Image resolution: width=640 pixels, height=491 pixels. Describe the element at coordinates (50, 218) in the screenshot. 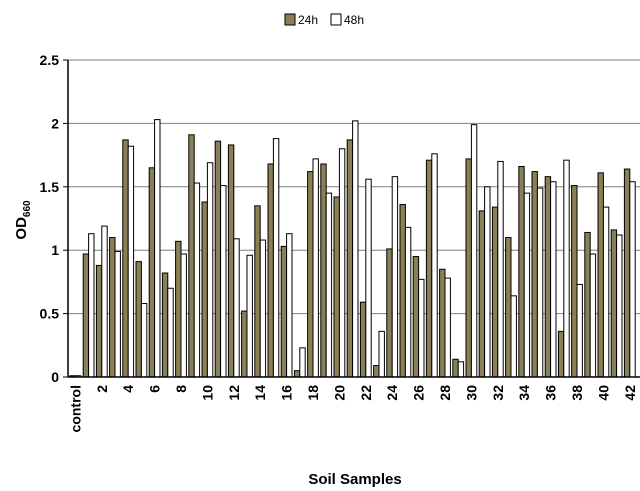

I see `y-tick-labels: 0 0.5 1 1.5 2 2.5` at that location.